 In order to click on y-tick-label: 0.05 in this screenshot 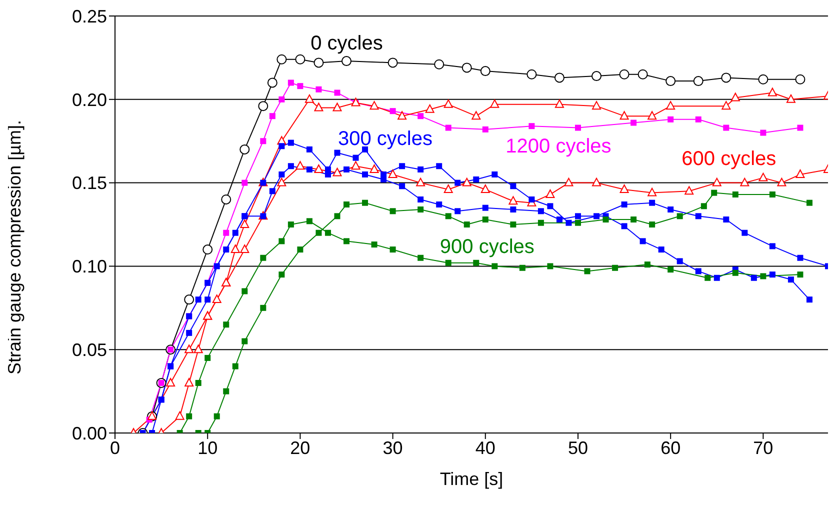, I will do `click(89, 350)`.